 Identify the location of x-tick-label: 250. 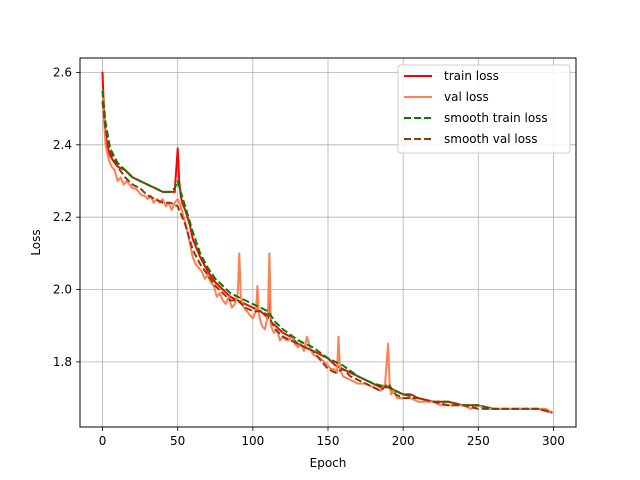
(478, 441).